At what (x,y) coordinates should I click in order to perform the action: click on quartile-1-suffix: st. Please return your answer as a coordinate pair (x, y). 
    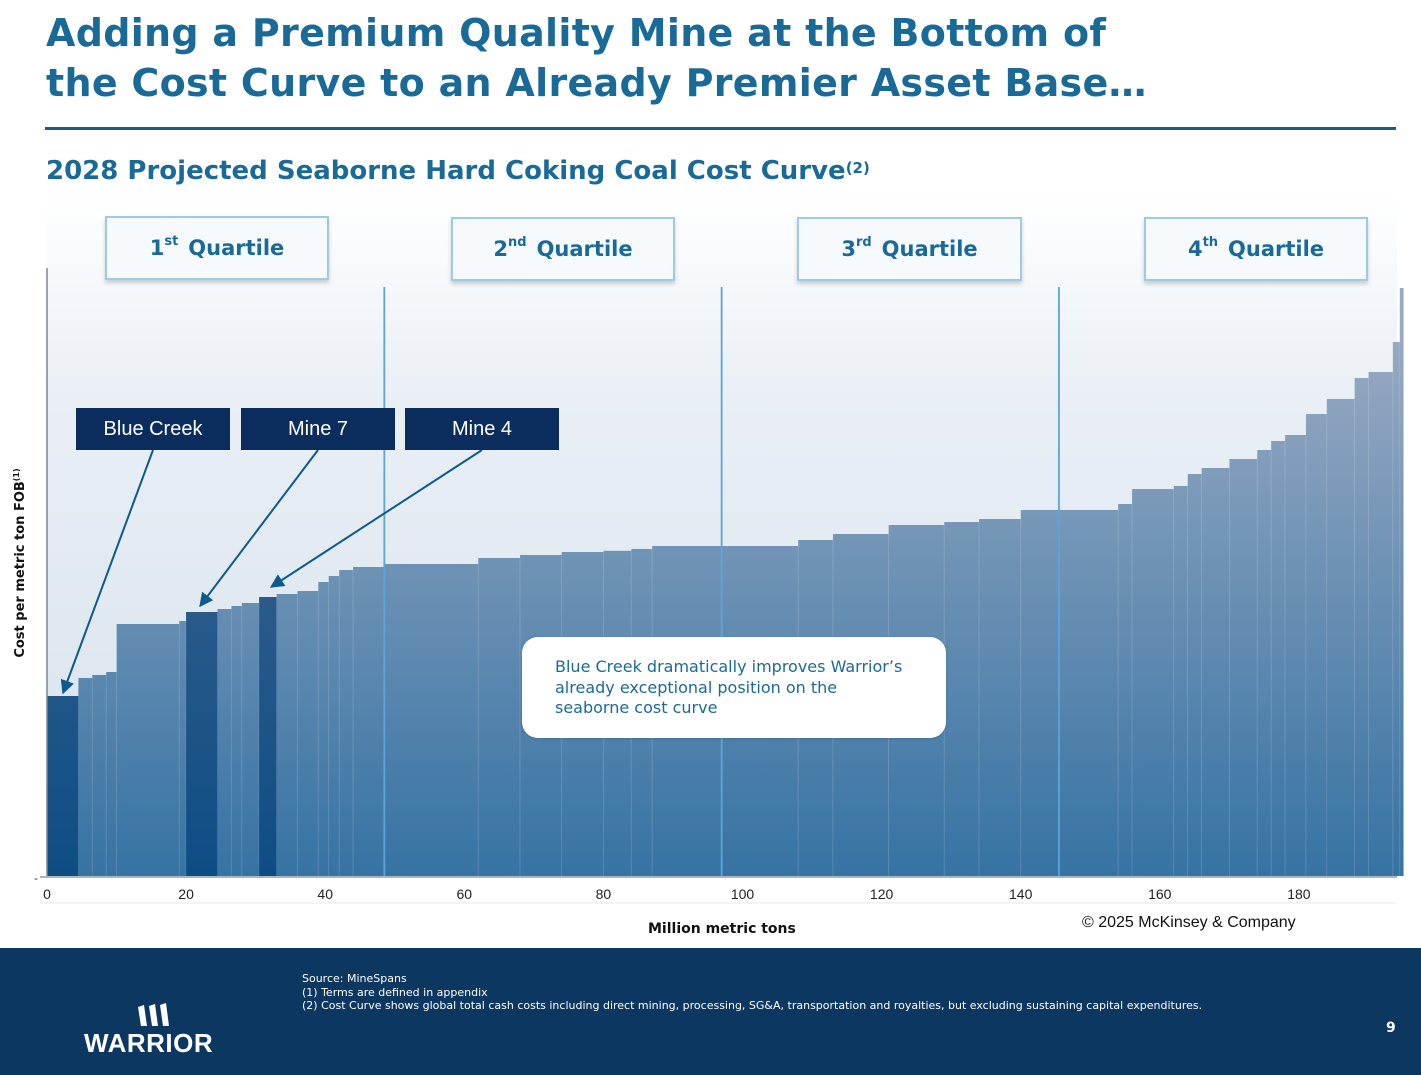
    Looking at the image, I should click on (171, 241).